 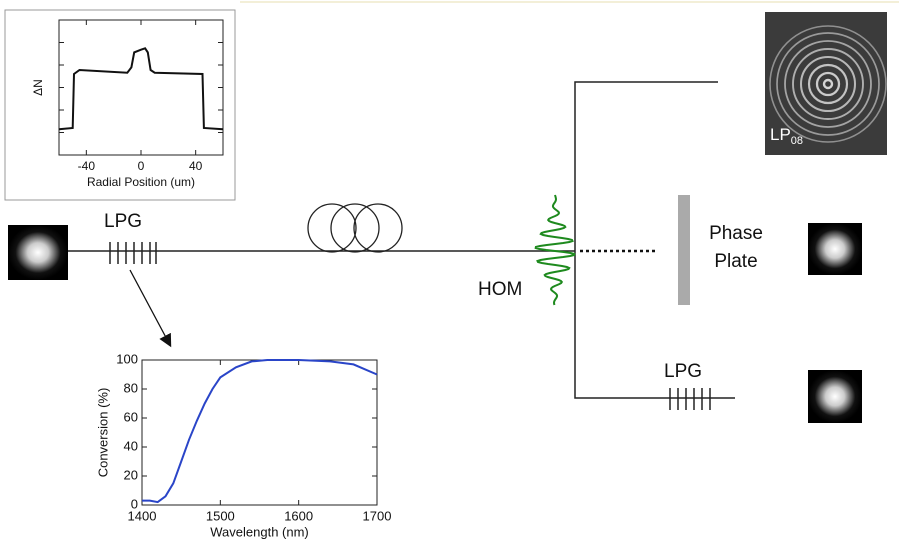 I want to click on x-tick-label: 1400, so click(x=142, y=515).